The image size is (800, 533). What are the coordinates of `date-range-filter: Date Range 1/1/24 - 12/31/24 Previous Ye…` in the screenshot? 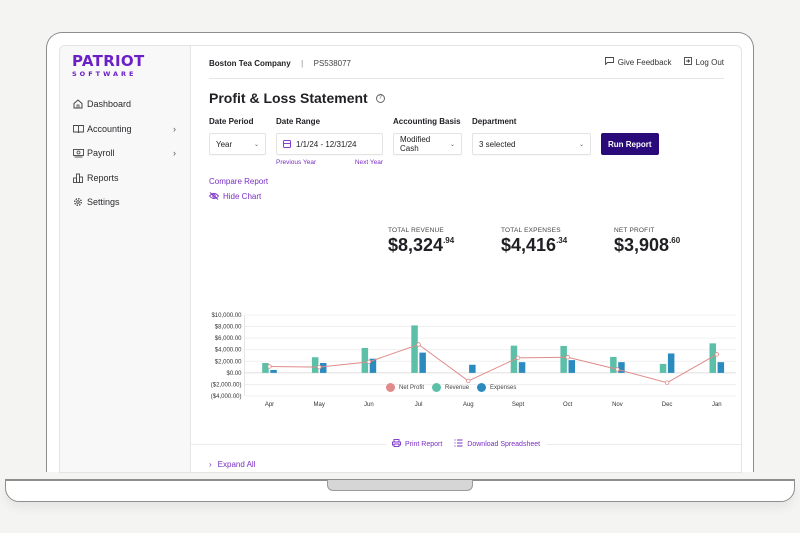 It's located at (329, 141).